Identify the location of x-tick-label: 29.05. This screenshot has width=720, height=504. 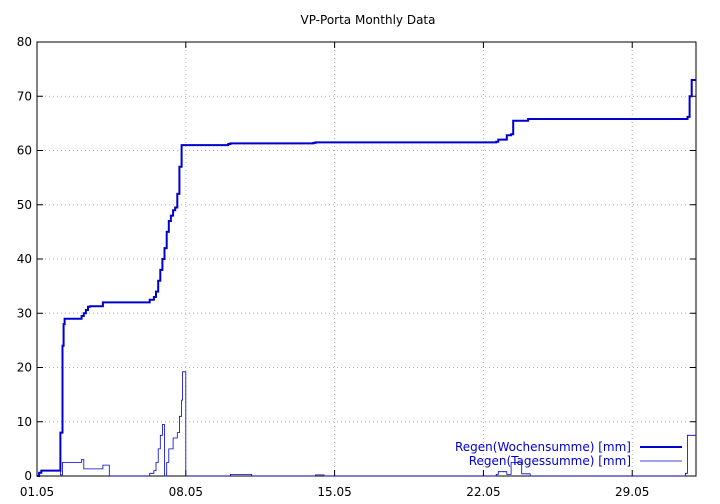
(632, 492).